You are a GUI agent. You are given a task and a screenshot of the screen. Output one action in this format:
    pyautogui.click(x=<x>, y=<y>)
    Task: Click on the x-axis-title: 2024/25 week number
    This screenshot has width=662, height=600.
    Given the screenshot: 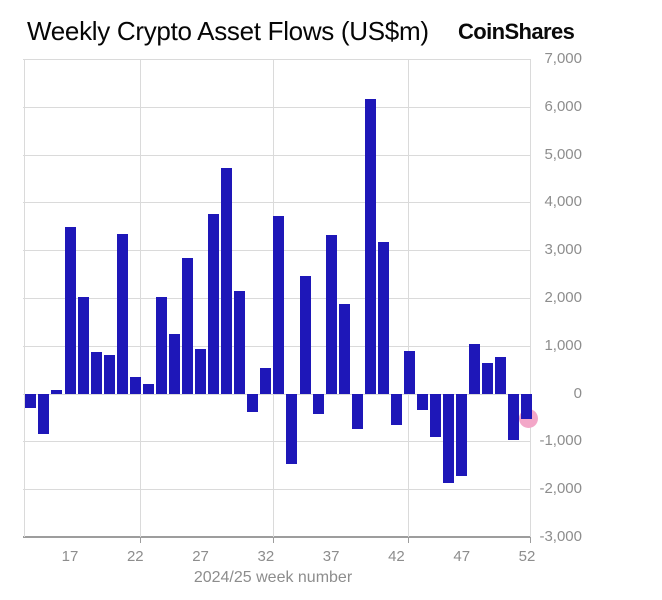 What is the action you would take?
    pyautogui.click(x=273, y=577)
    